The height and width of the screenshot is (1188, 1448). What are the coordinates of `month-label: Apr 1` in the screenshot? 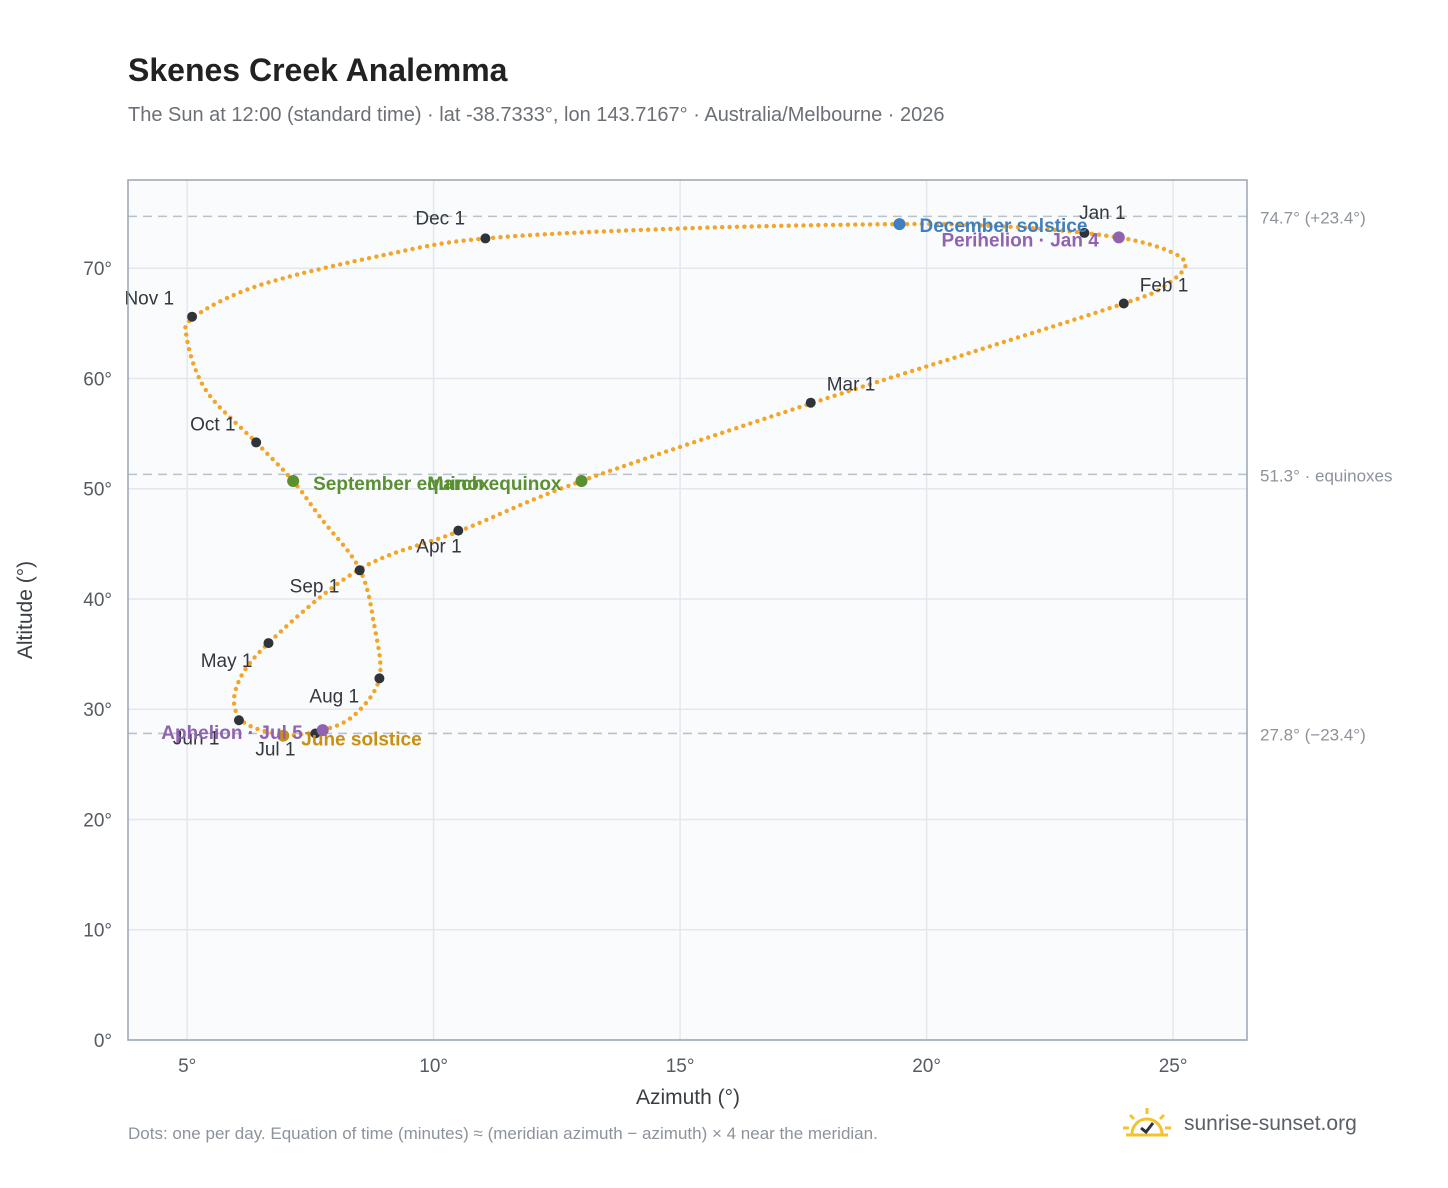 It's located at (438, 547).